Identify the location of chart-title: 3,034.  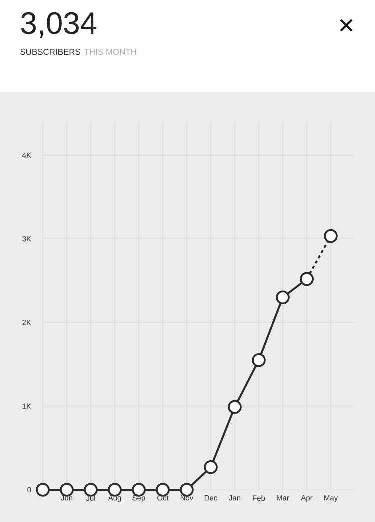
(59, 25).